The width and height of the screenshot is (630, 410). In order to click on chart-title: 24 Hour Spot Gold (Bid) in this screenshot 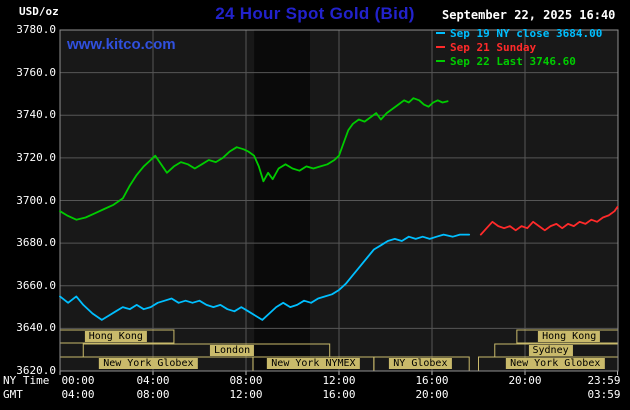, I will do `click(315, 13)`.